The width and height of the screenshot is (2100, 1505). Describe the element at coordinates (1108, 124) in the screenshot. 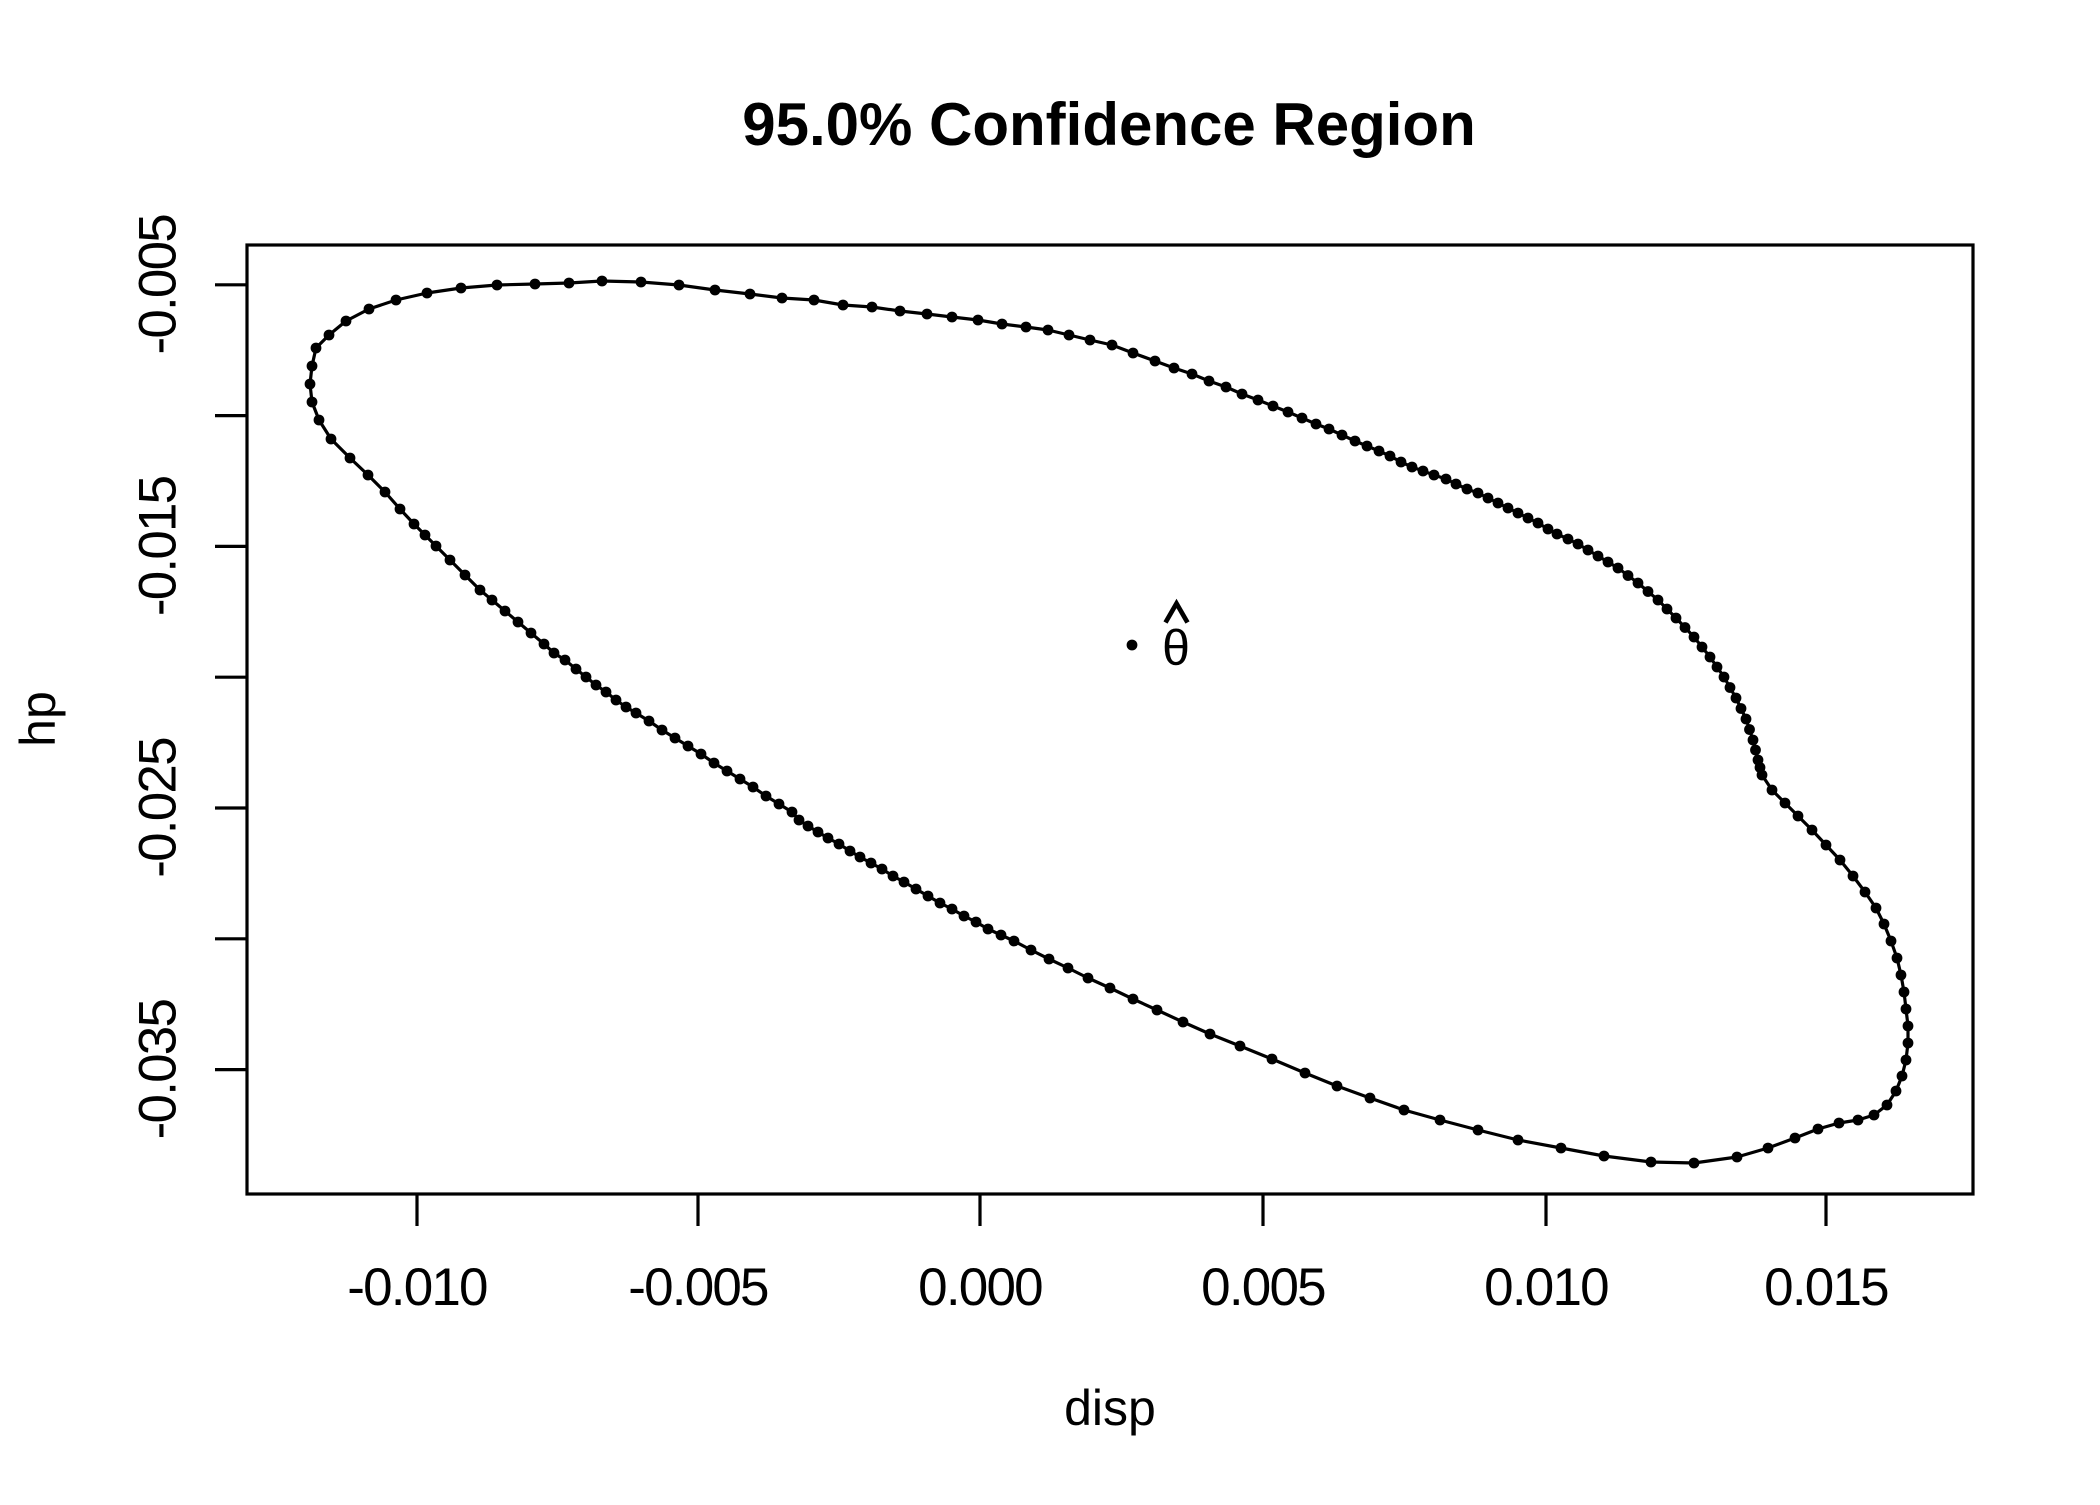

I see `svg-text: 95.0% Confidence Region` at that location.